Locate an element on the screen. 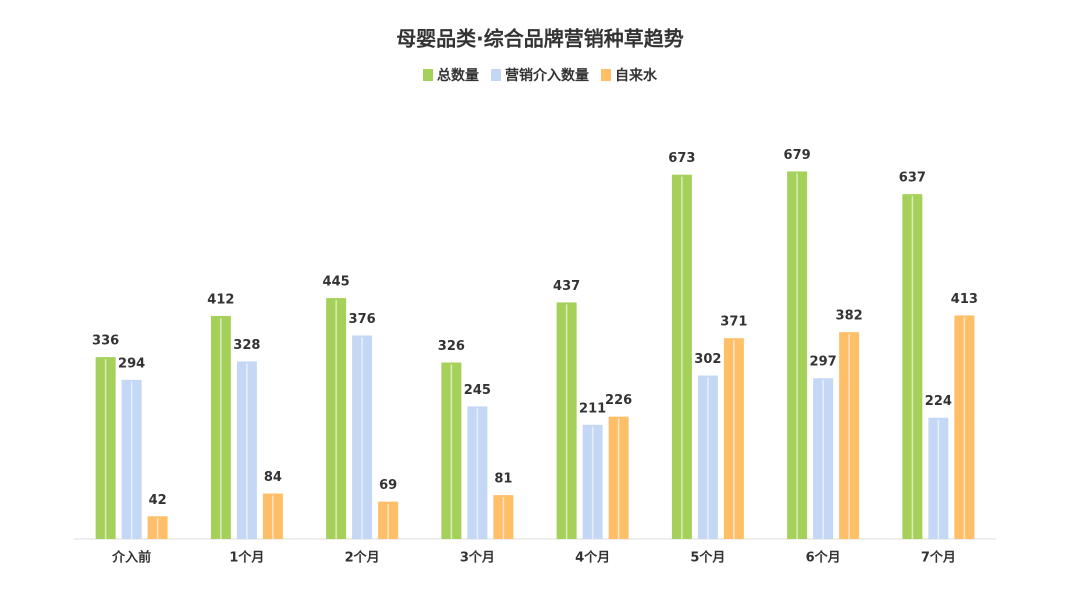 This screenshot has height=600, width=1080. value-label: 679 is located at coordinates (797, 155).